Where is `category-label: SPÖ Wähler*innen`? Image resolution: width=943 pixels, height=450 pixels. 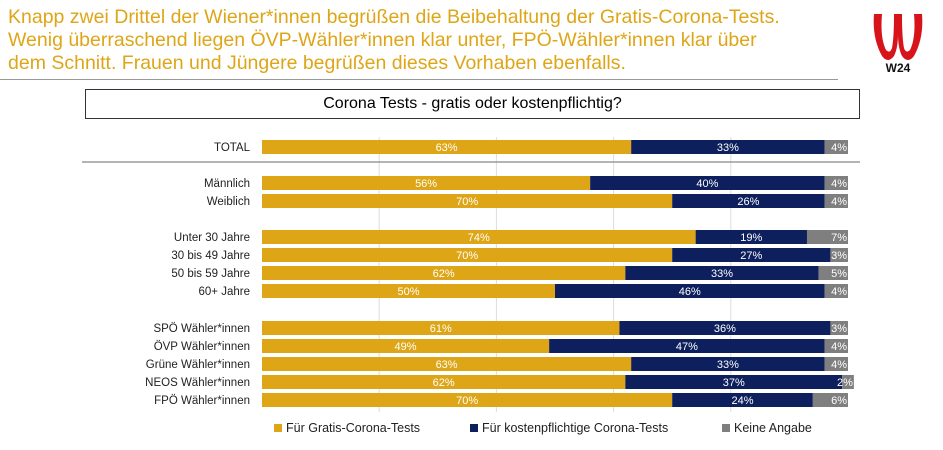
category-label: SPÖ Wähler*innen is located at coordinates (201, 329).